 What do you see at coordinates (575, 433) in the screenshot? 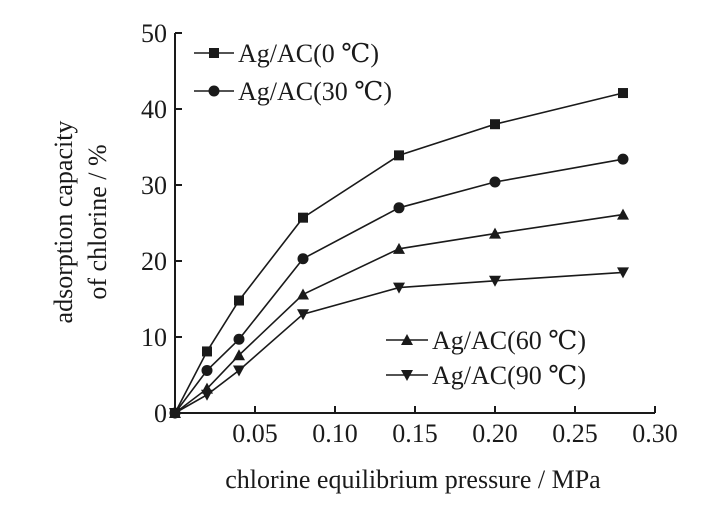
I see `x-tick-label: 0.25` at bounding box center [575, 433].